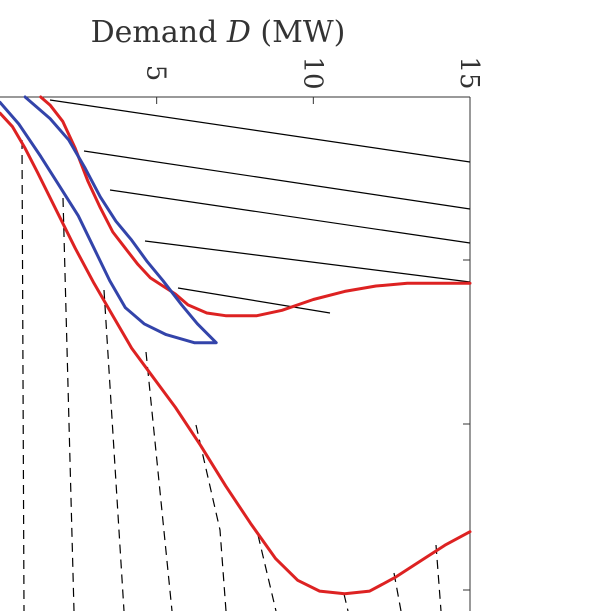 The image size is (595, 611). What do you see at coordinates (469, 72) in the screenshot?
I see `x-tick-label-15: 15` at bounding box center [469, 72].